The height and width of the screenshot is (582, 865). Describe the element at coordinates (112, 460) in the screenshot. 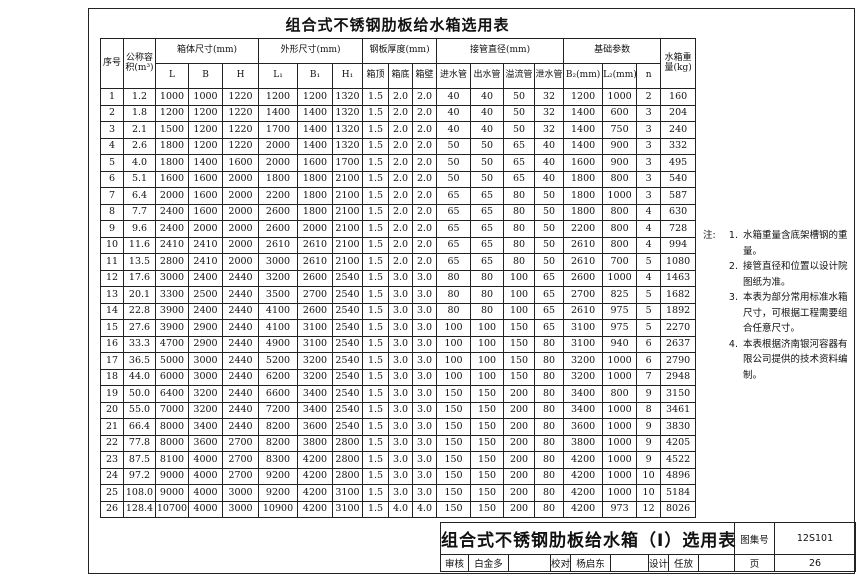

I see `table-cell: 23` at that location.